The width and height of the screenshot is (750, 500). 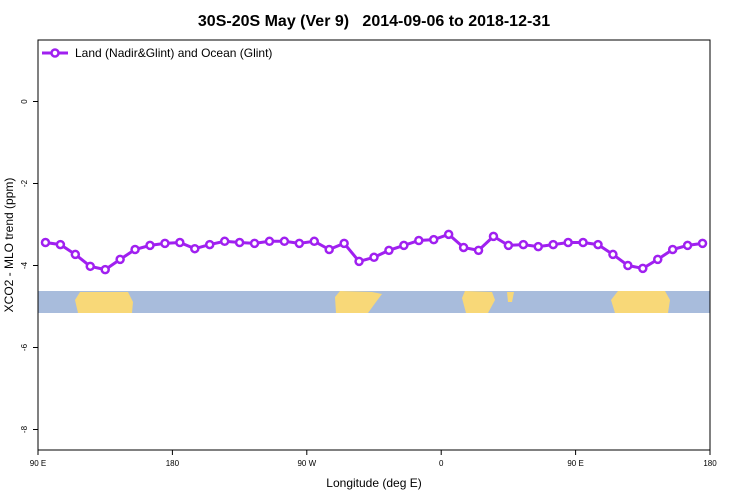 I want to click on y-tick-label: -6, so click(x=24, y=347).